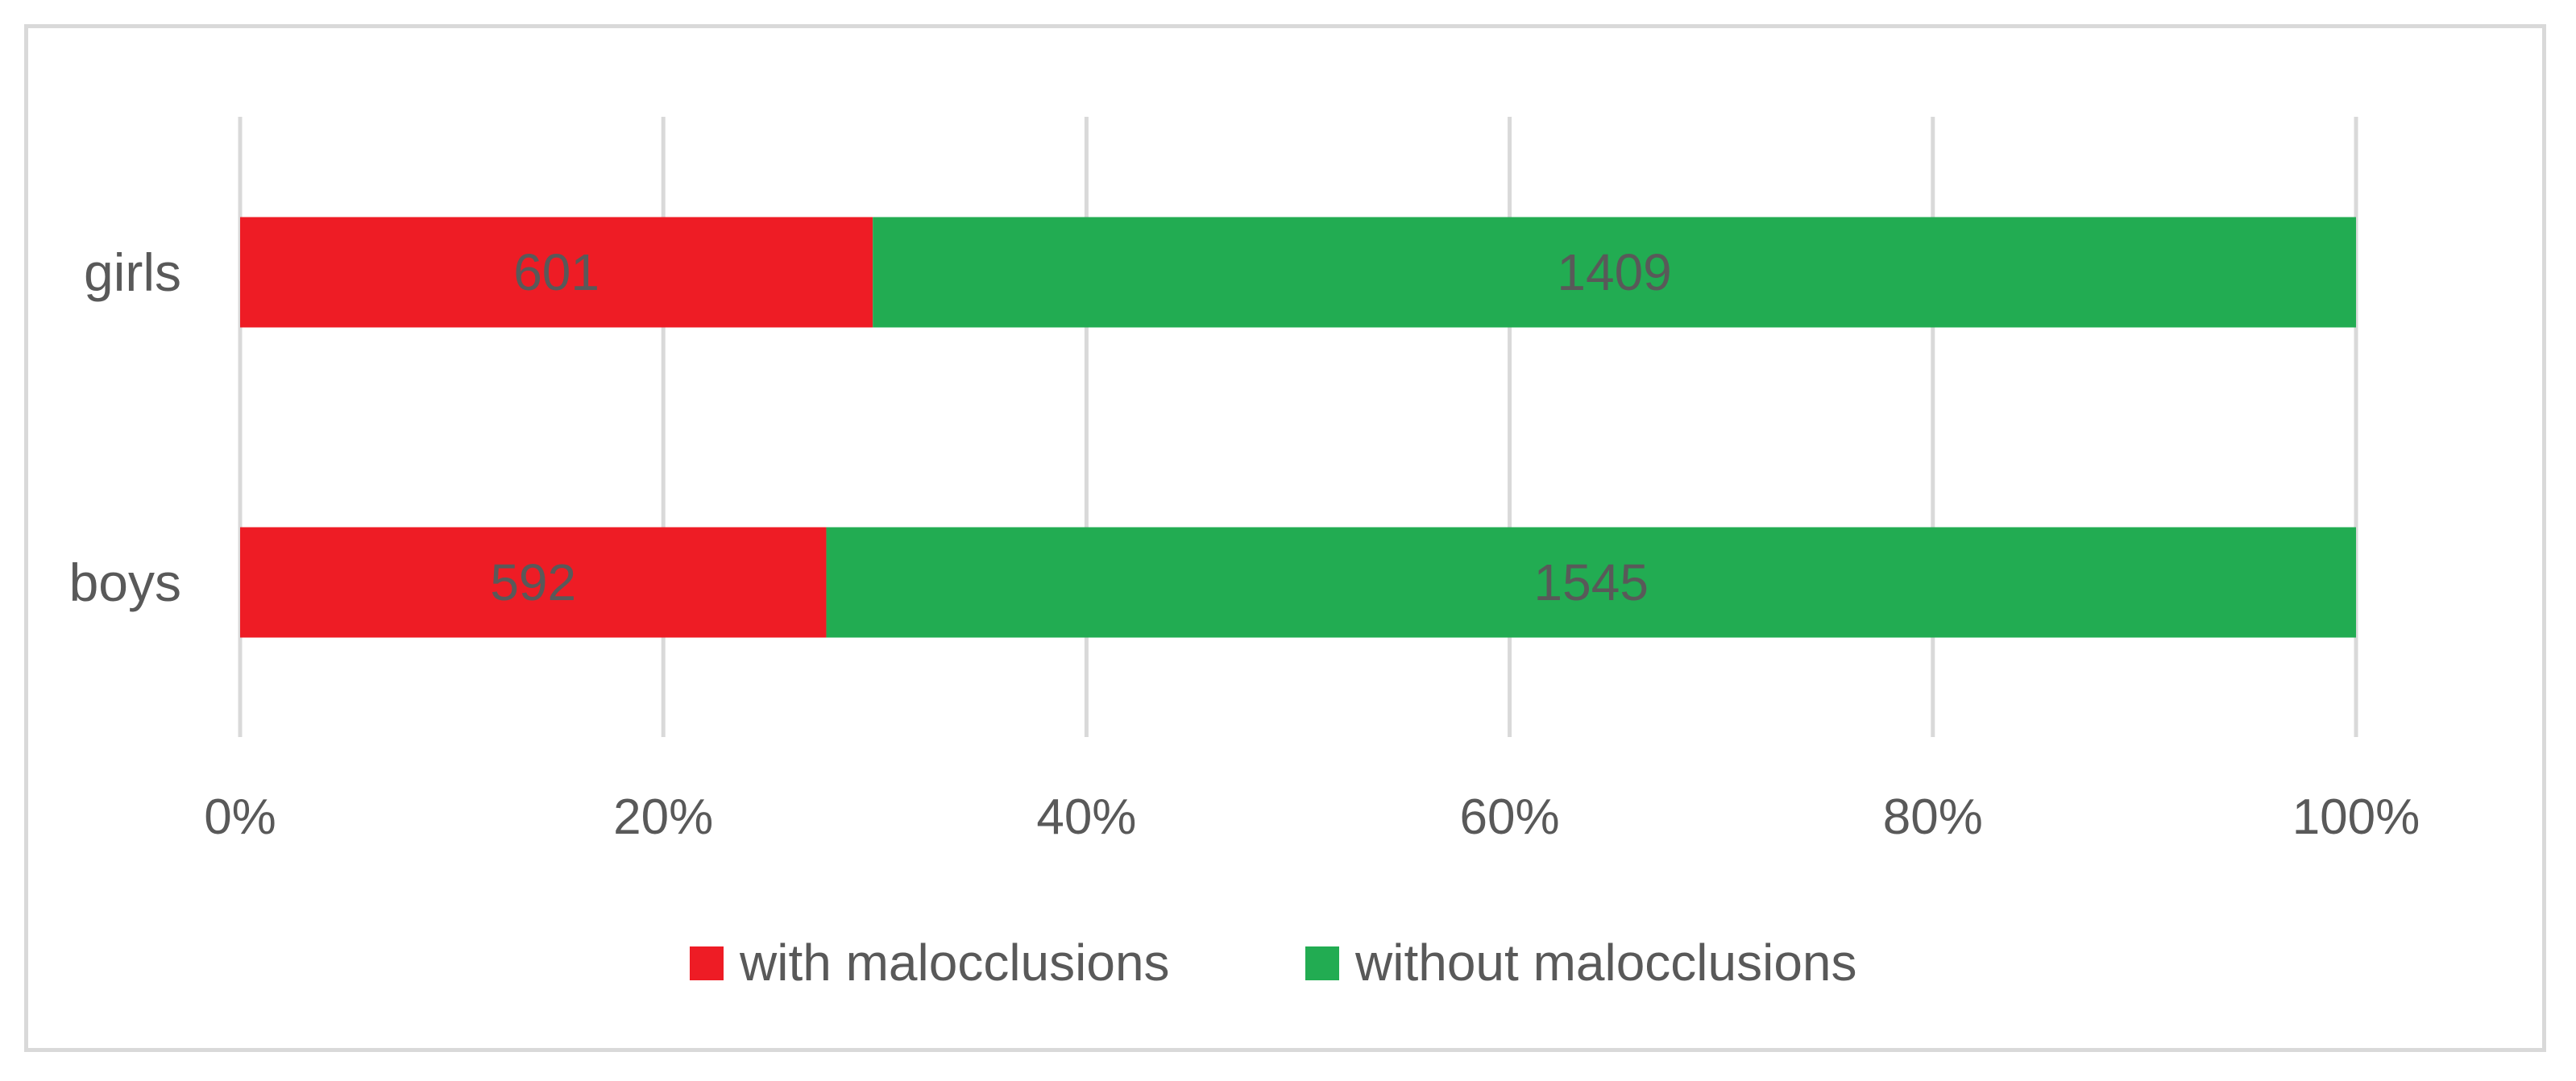 The width and height of the screenshot is (2576, 1081). I want to click on category-label: boys, so click(125, 582).